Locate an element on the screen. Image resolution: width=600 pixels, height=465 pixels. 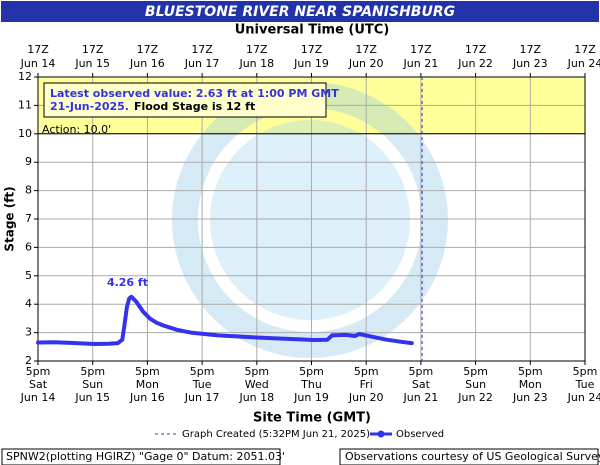
footer-left-box is located at coordinates (141, 456).